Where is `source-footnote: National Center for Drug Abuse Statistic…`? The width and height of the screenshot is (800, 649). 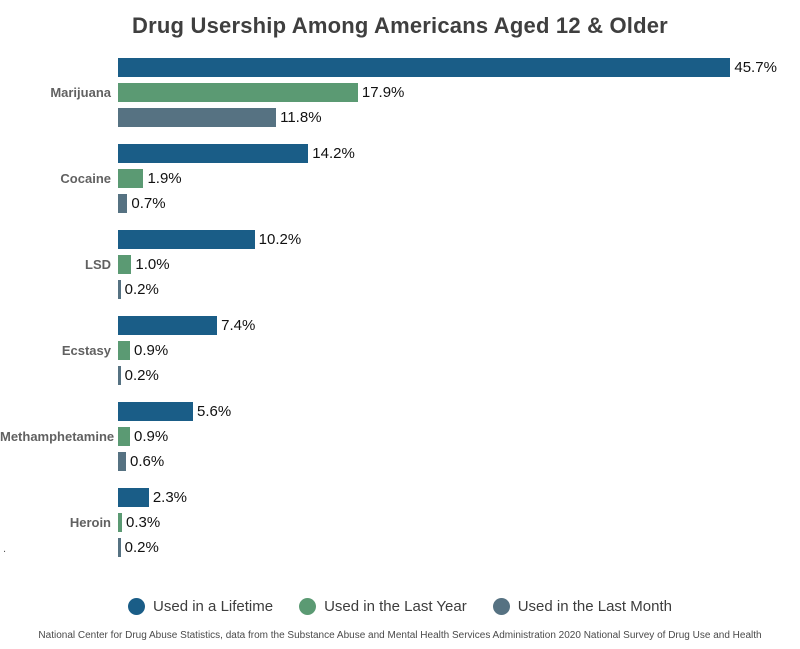 source-footnote: National Center for Drug Abuse Statistic… is located at coordinates (400, 635).